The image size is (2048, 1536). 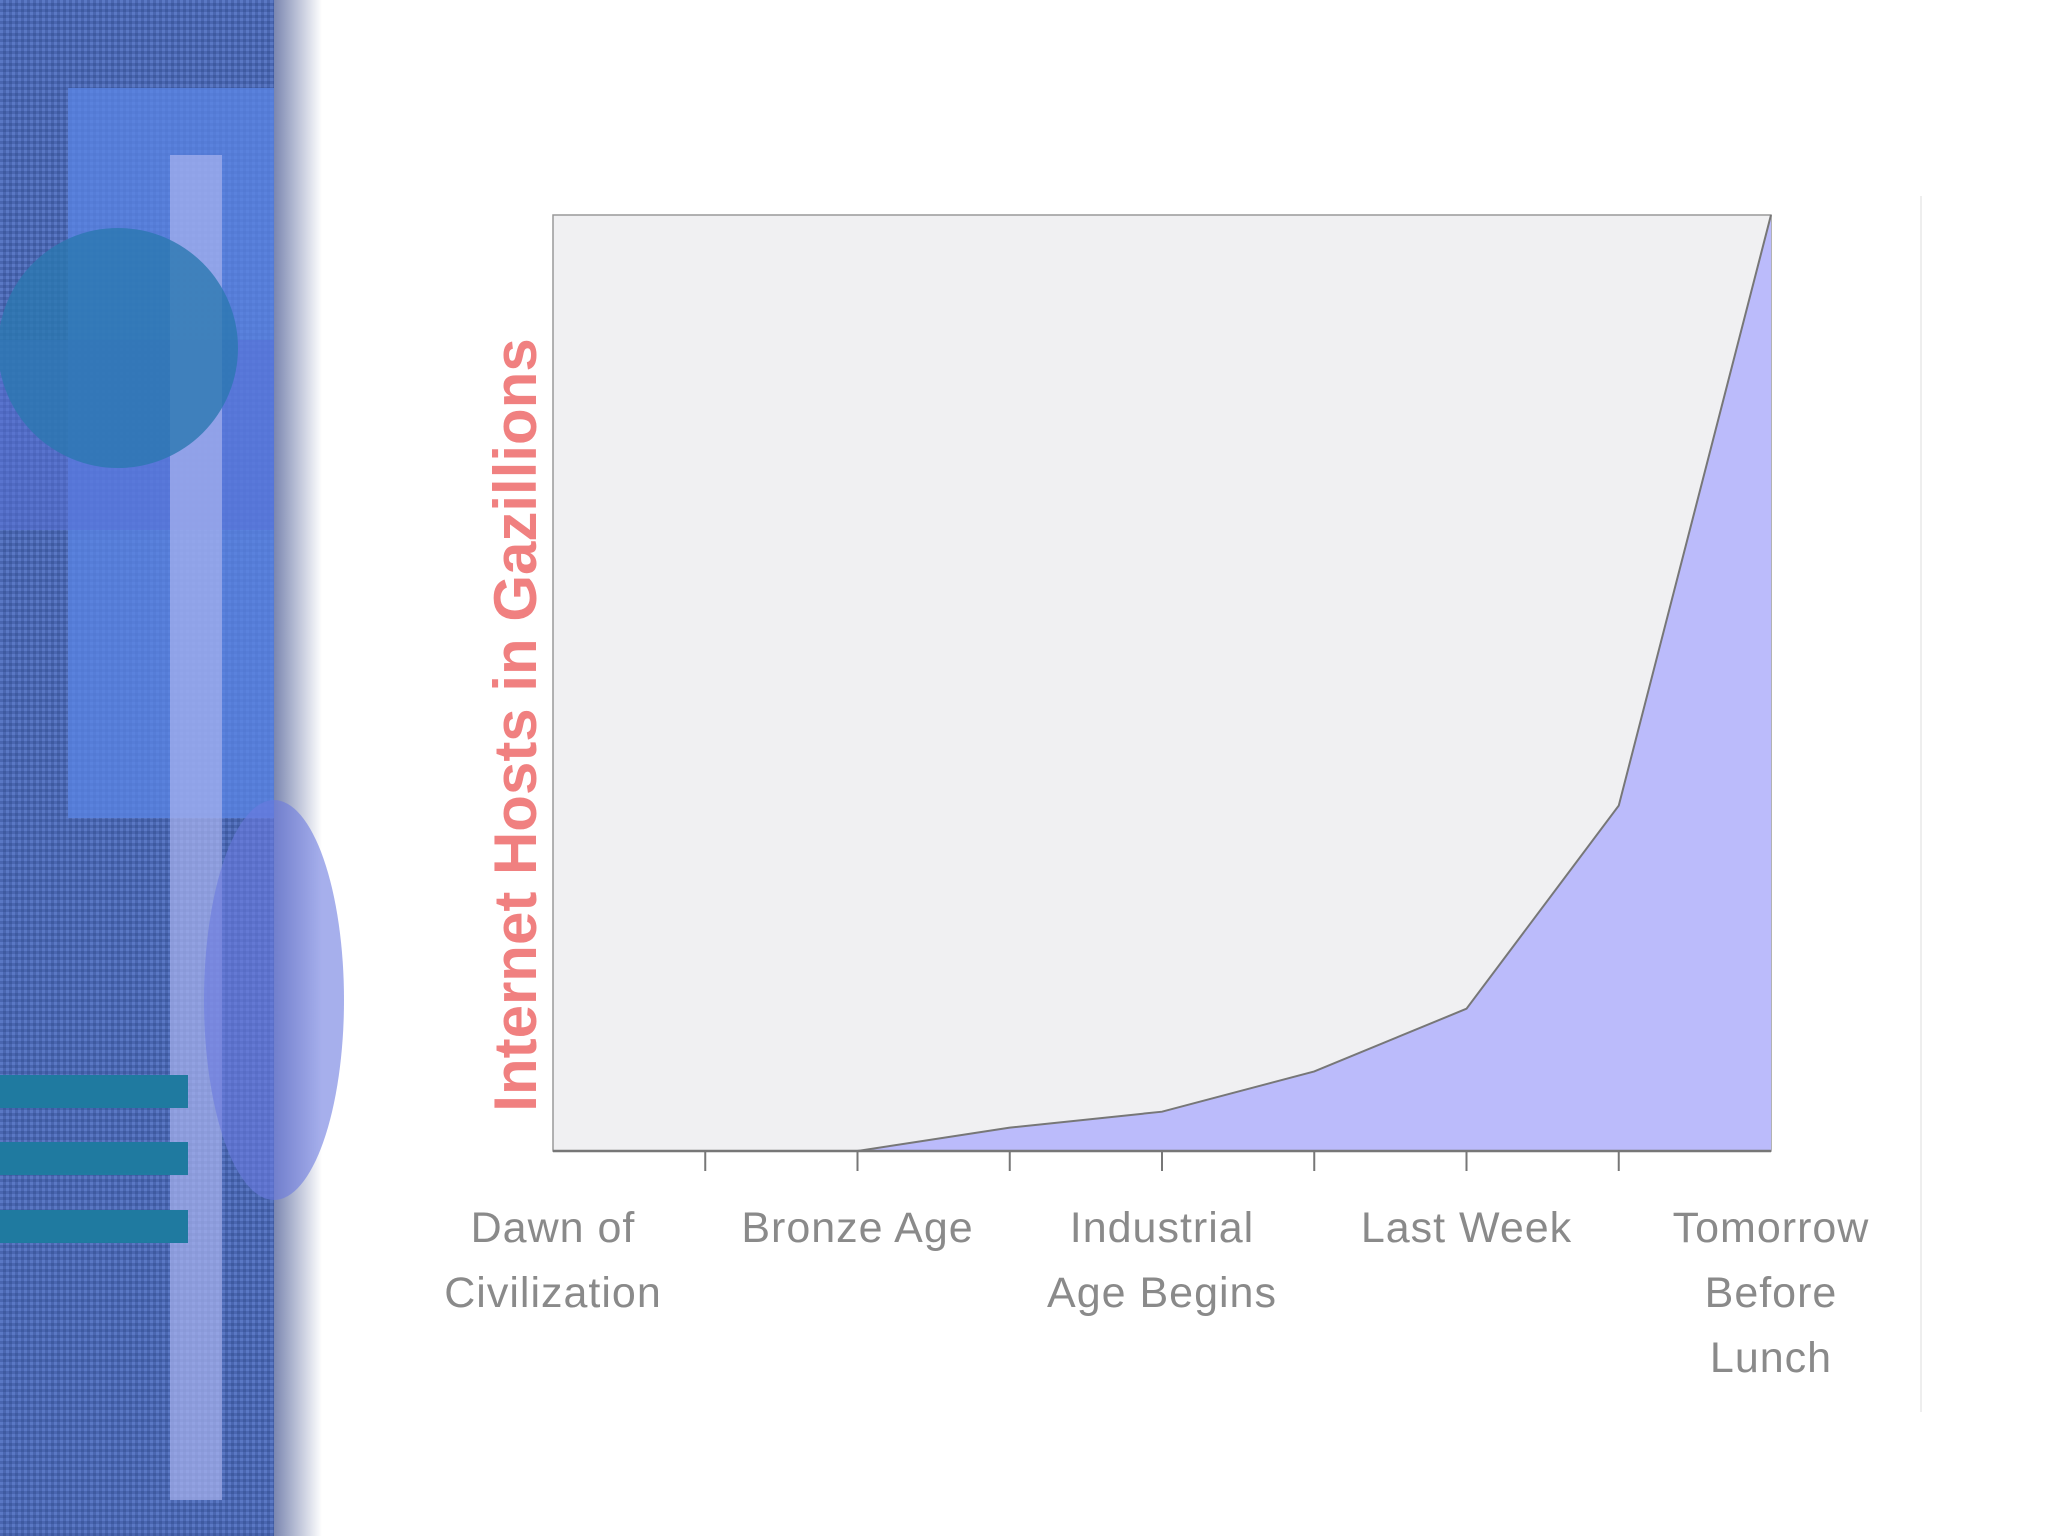 I want to click on x-tick-label: Industrial Age Begins, so click(x=1162, y=1260).